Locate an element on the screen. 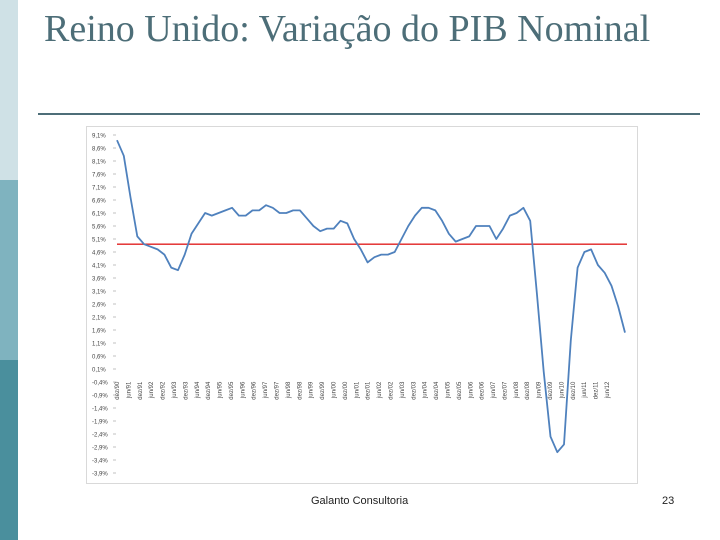  x-tick-label: jun/93 is located at coordinates (175, 390).